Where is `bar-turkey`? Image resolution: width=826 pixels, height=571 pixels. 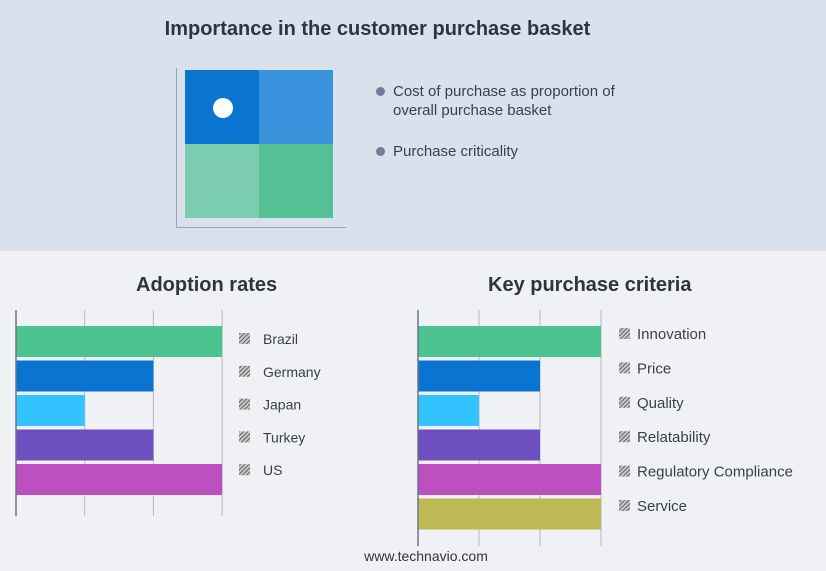
bar-turkey is located at coordinates (85, 445).